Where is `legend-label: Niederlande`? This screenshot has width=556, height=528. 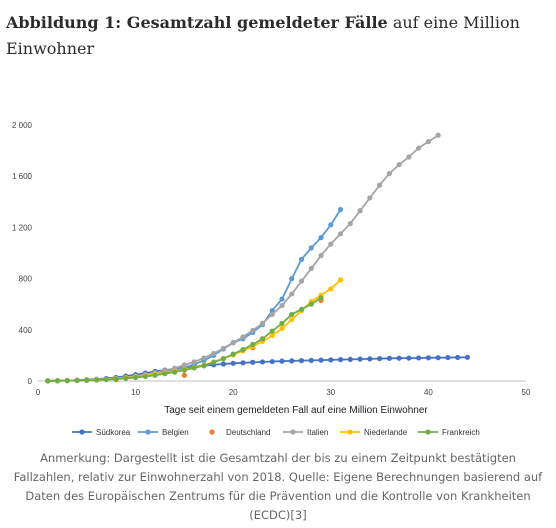 legend-label: Niederlande is located at coordinates (386, 432).